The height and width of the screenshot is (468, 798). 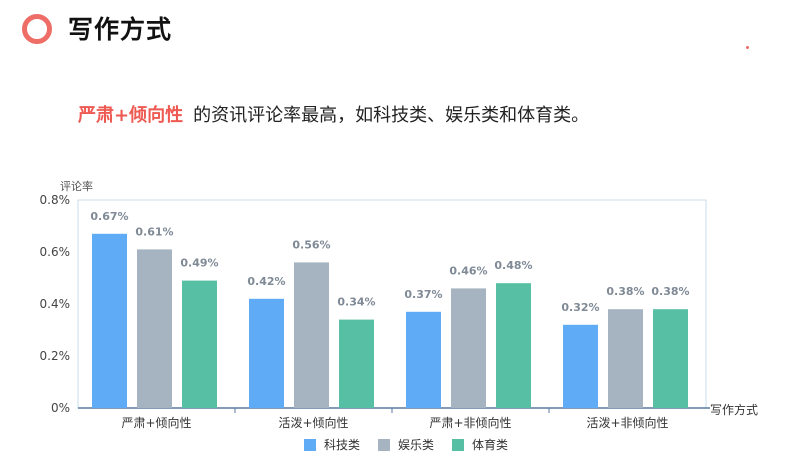 What do you see at coordinates (580, 307) in the screenshot?
I see `data-label: 0.32%` at bounding box center [580, 307].